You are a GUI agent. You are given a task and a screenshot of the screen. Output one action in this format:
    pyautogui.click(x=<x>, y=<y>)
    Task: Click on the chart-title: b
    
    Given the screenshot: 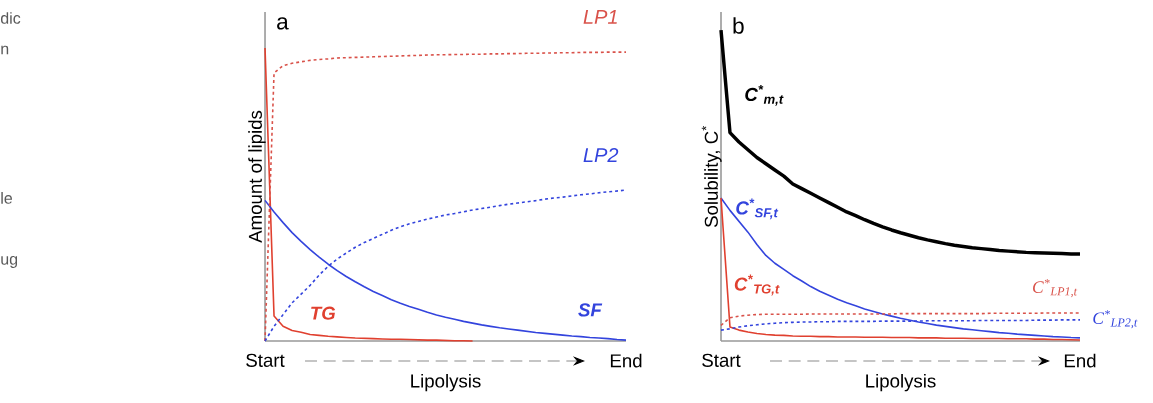 What is the action you would take?
    pyautogui.click(x=738, y=25)
    